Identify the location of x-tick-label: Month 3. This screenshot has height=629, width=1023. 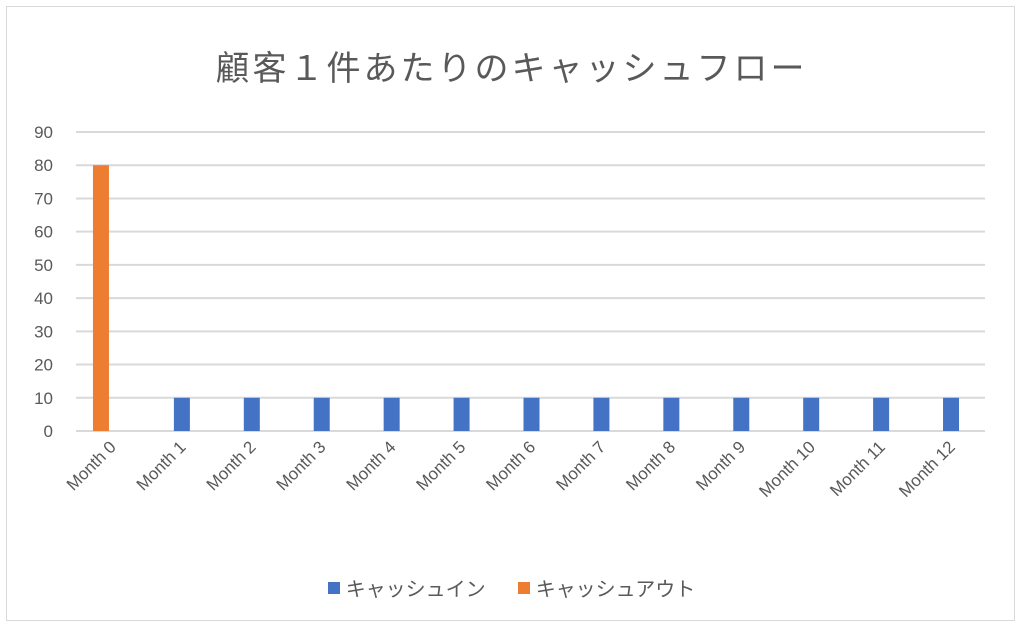
(301, 465).